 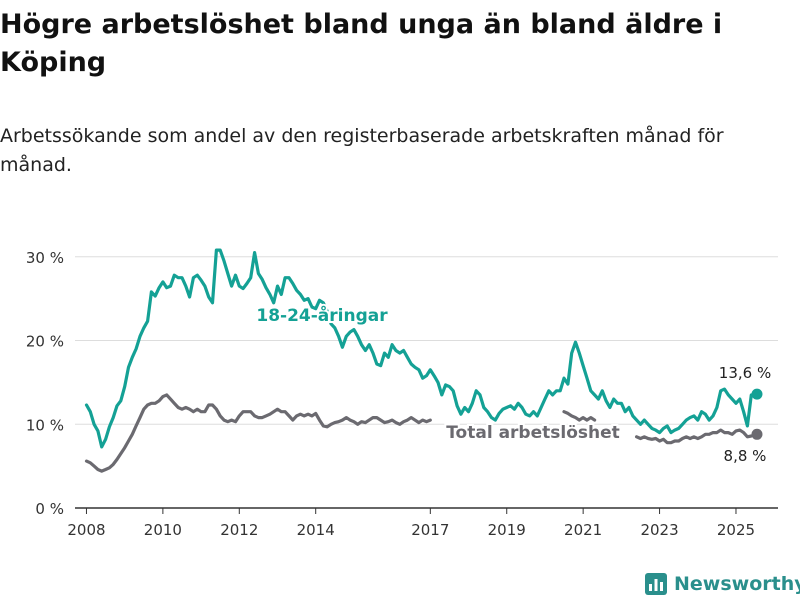 I want to click on x-tick-label: 2012, so click(x=239, y=530).